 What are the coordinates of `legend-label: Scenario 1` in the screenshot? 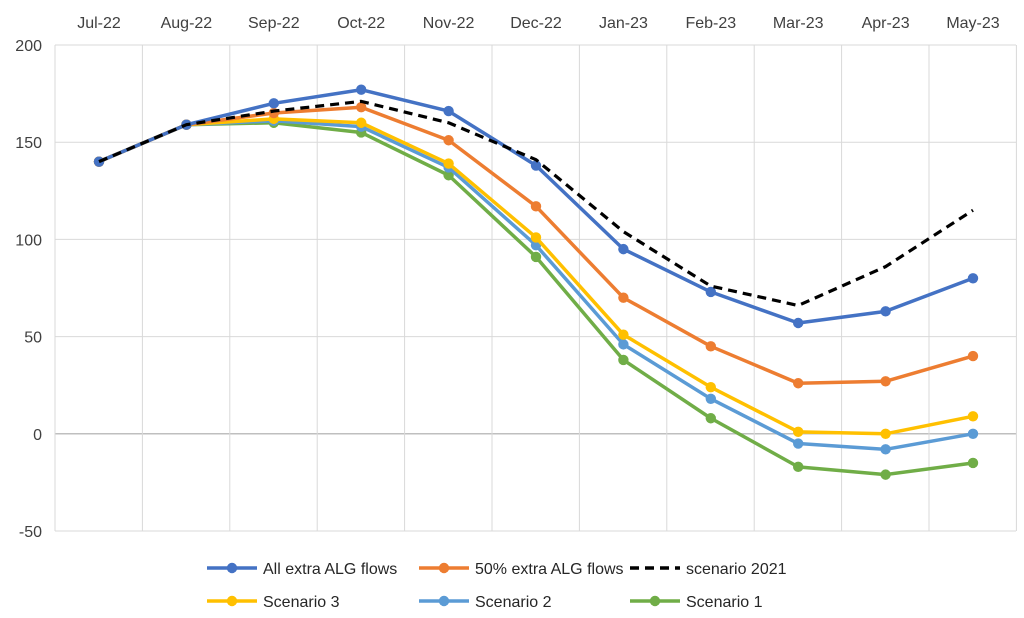 It's located at (724, 602).